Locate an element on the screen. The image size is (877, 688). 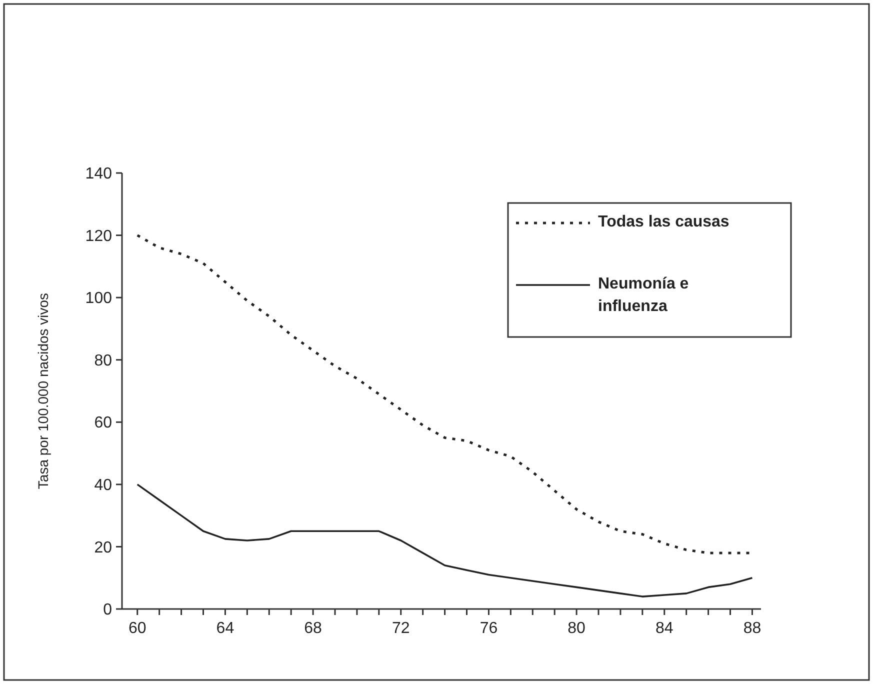
line-series is located at coordinates (445, 541).